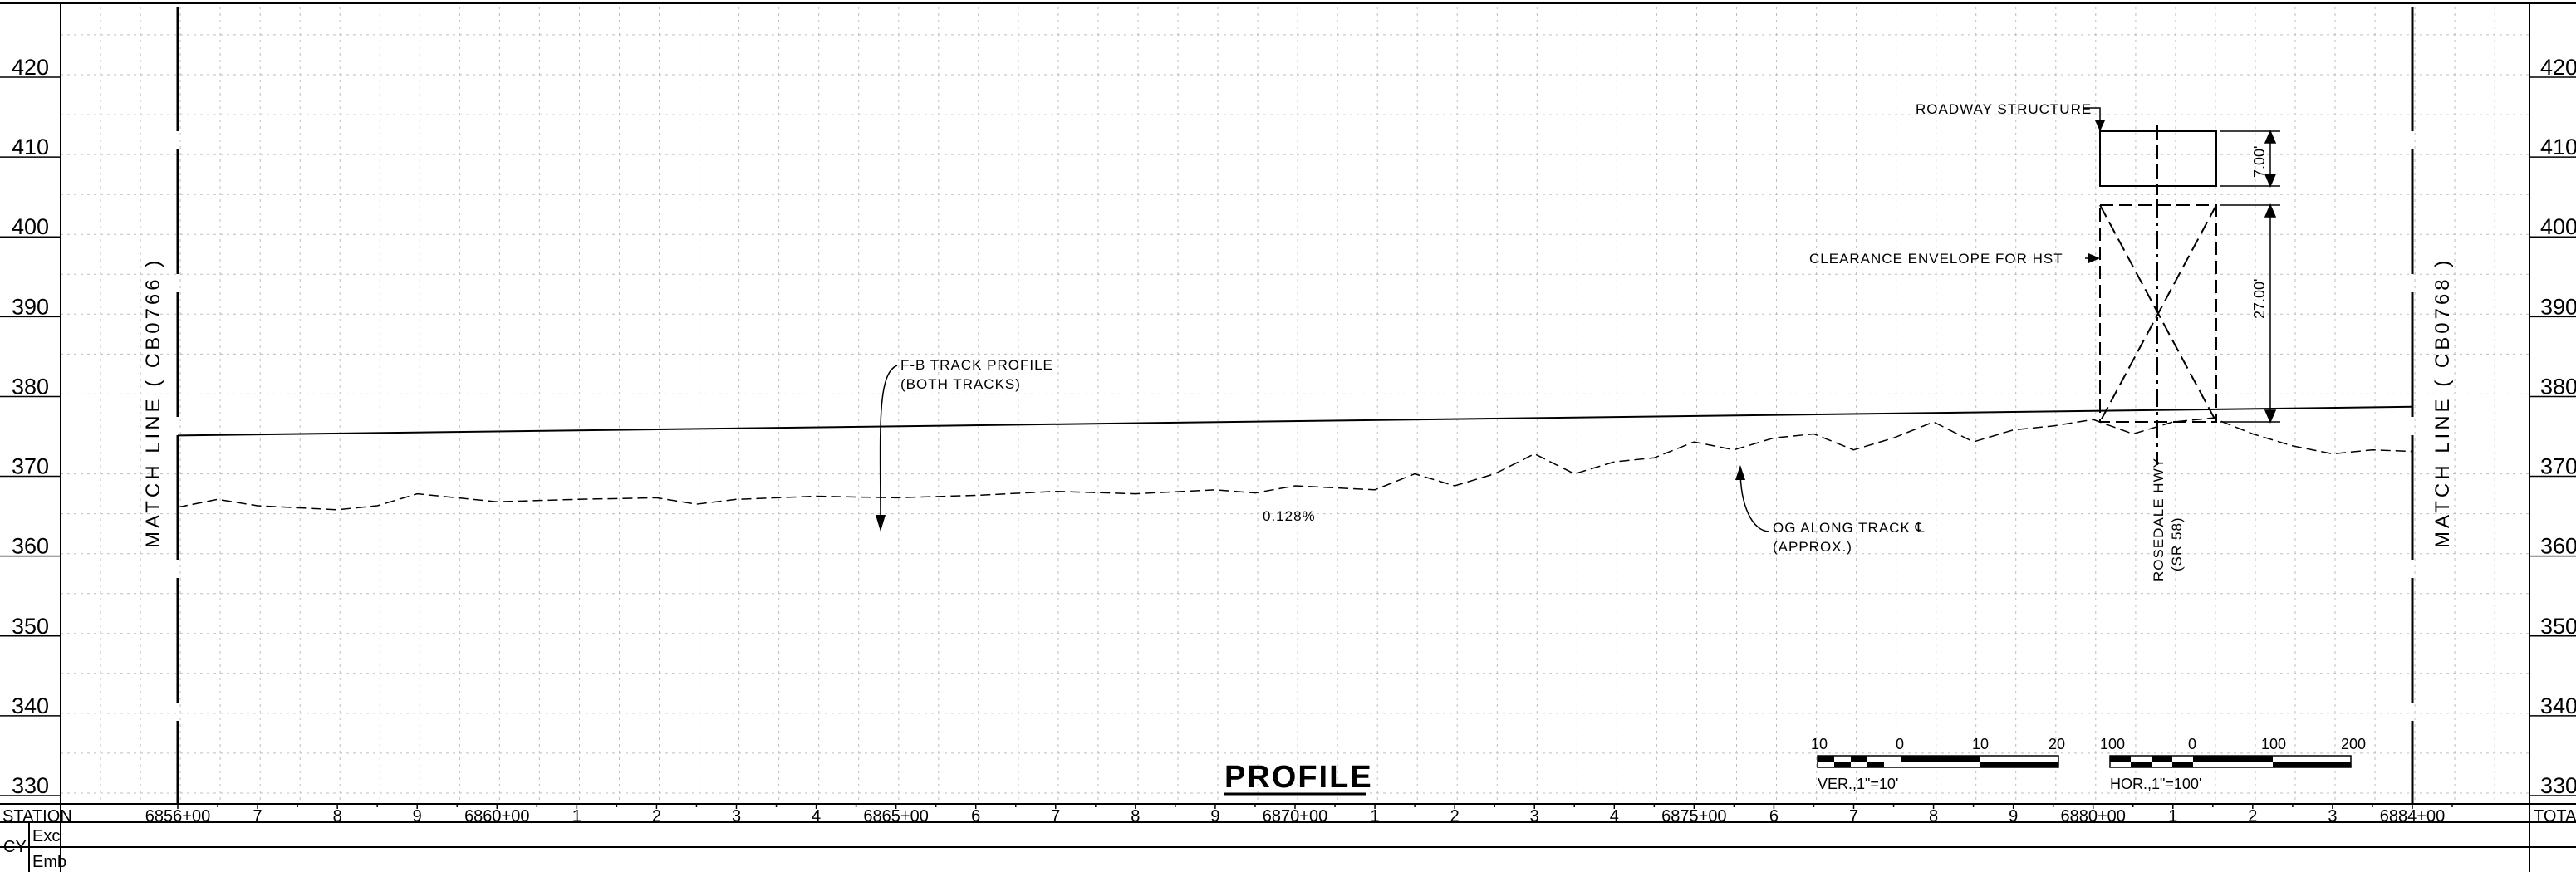 The width and height of the screenshot is (2576, 872). What do you see at coordinates (2112, 744) in the screenshot?
I see `horizontal-scale-tick-100-left: 100` at bounding box center [2112, 744].